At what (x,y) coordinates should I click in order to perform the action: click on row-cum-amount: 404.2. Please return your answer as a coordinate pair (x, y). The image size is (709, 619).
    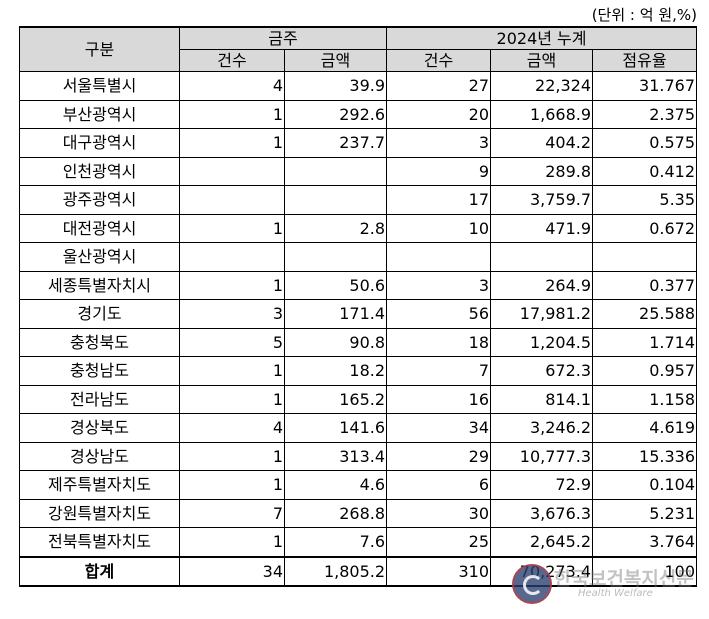
    Looking at the image, I should click on (542, 143).